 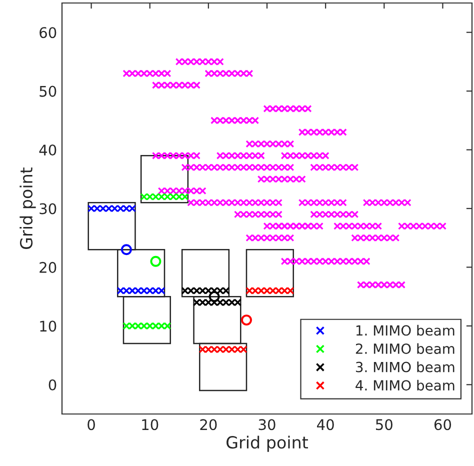 I want to click on x-tick-label: 10, so click(x=150, y=424).